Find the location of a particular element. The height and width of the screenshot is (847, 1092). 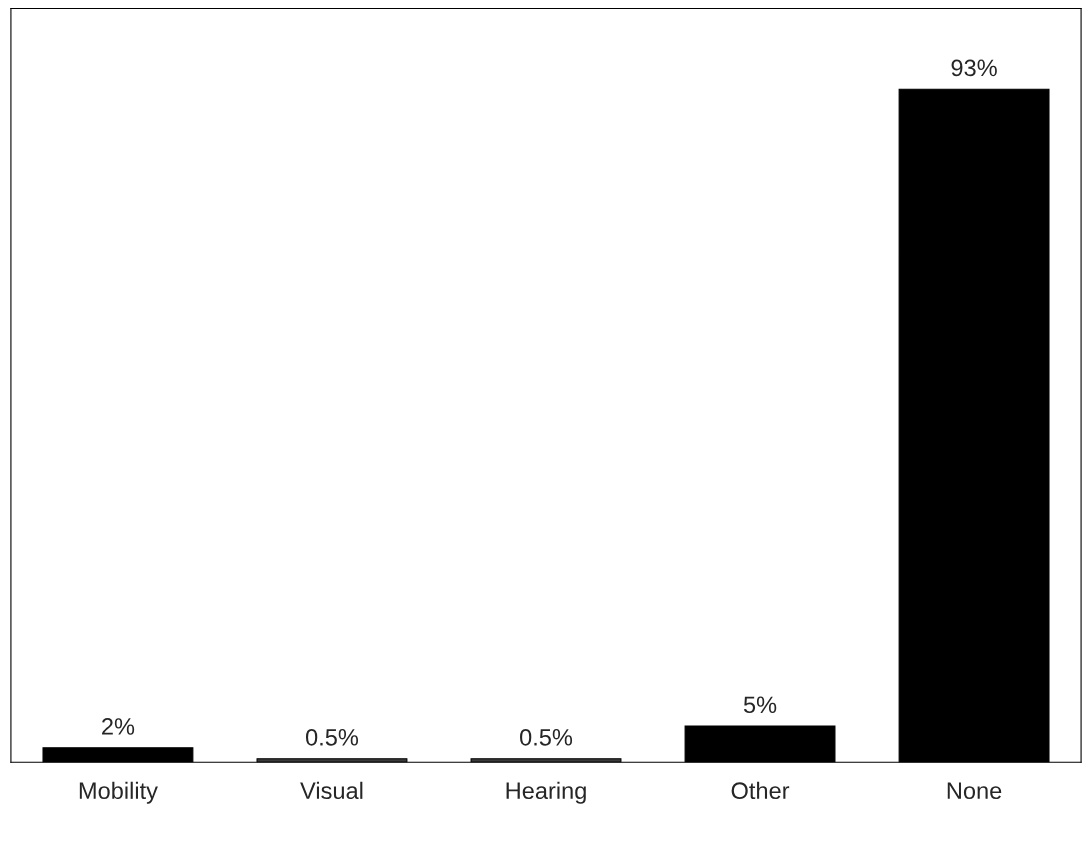

x-tick-label: None is located at coordinates (974, 791).